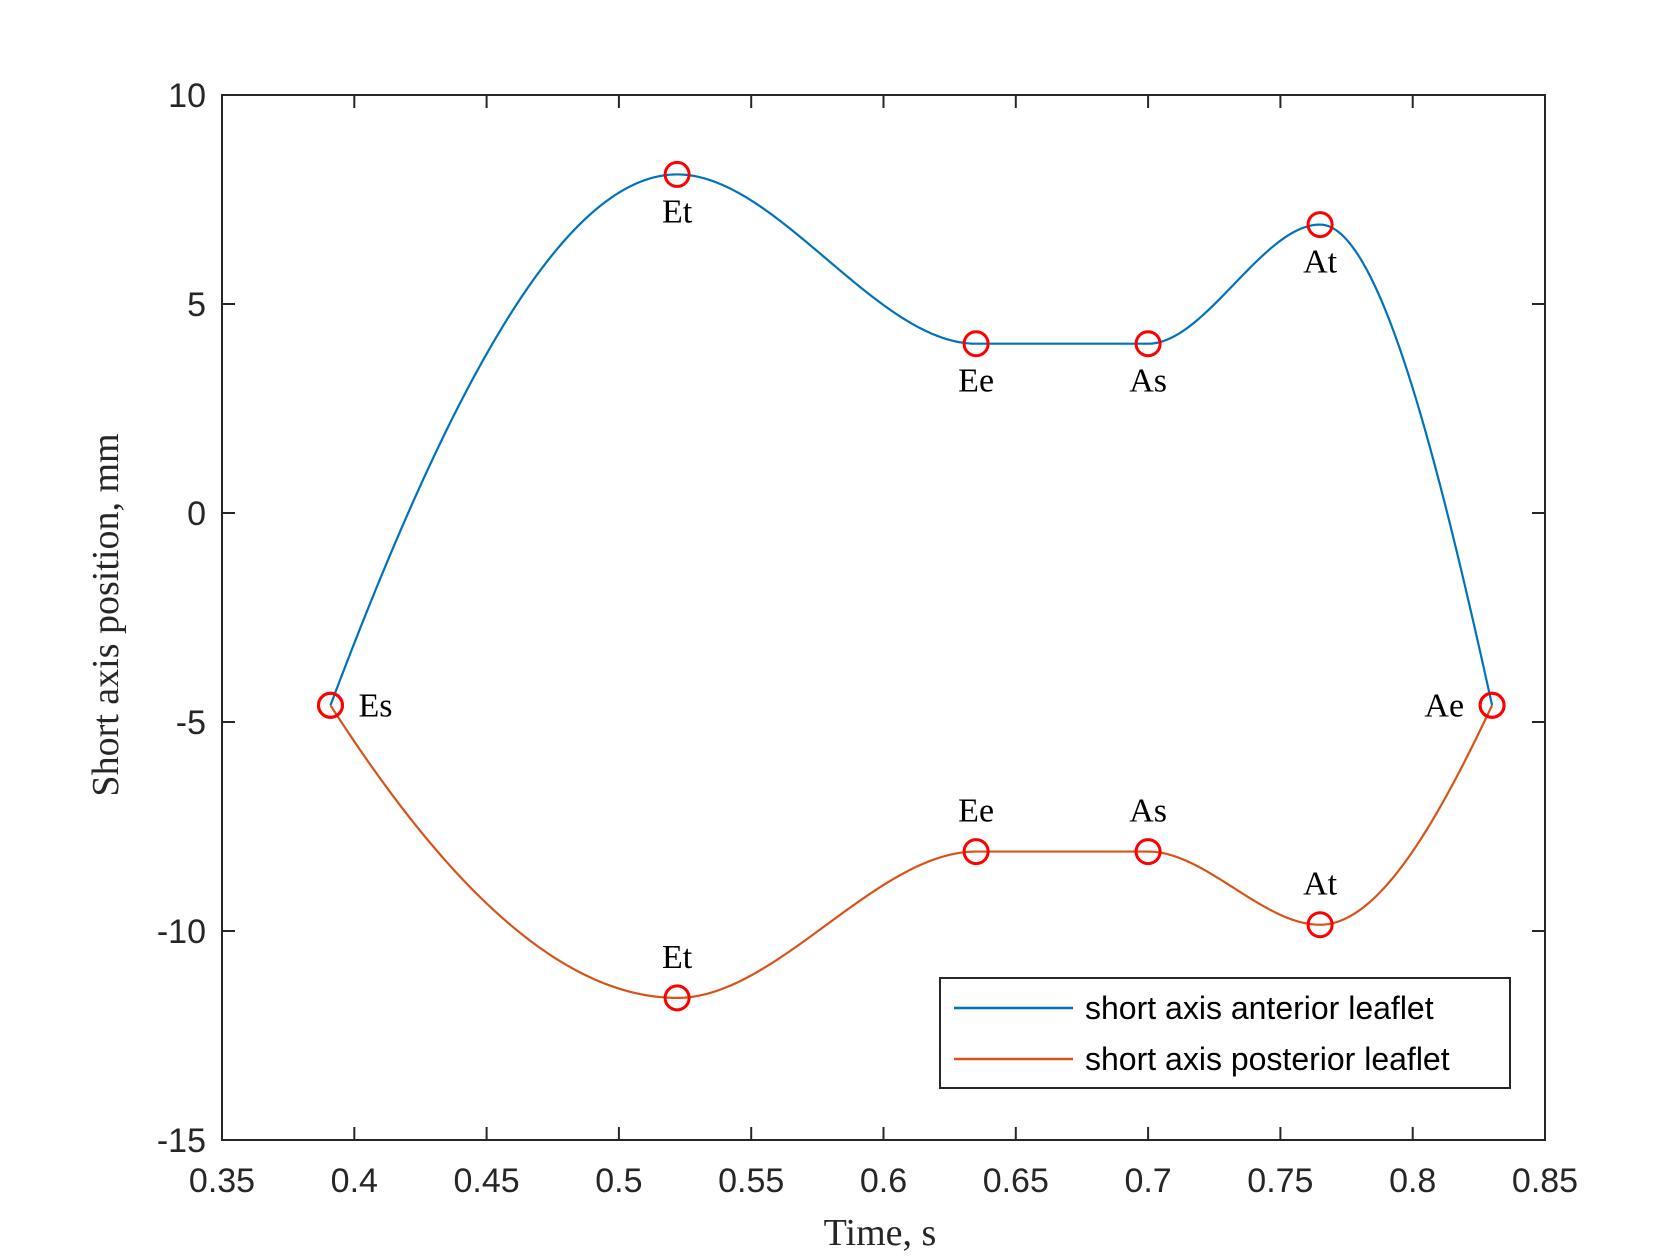  I want to click on y-tick-label: 5, so click(196, 305).